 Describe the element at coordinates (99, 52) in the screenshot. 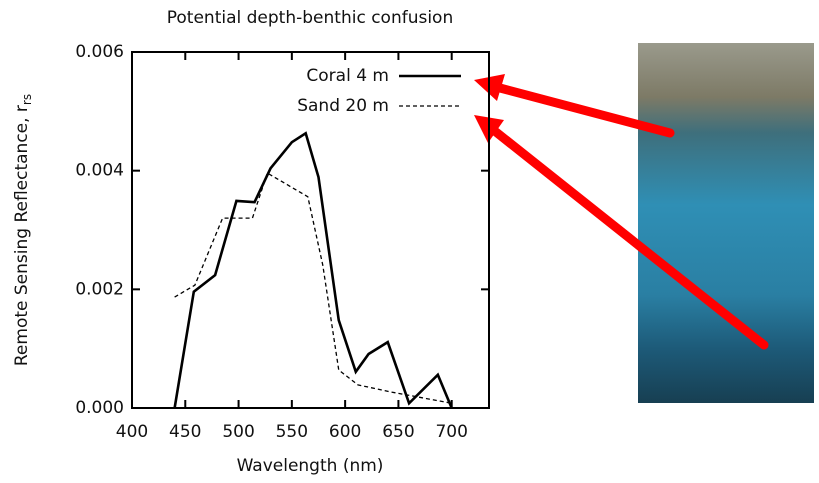

I see `y-tick-label: 0.006` at that location.